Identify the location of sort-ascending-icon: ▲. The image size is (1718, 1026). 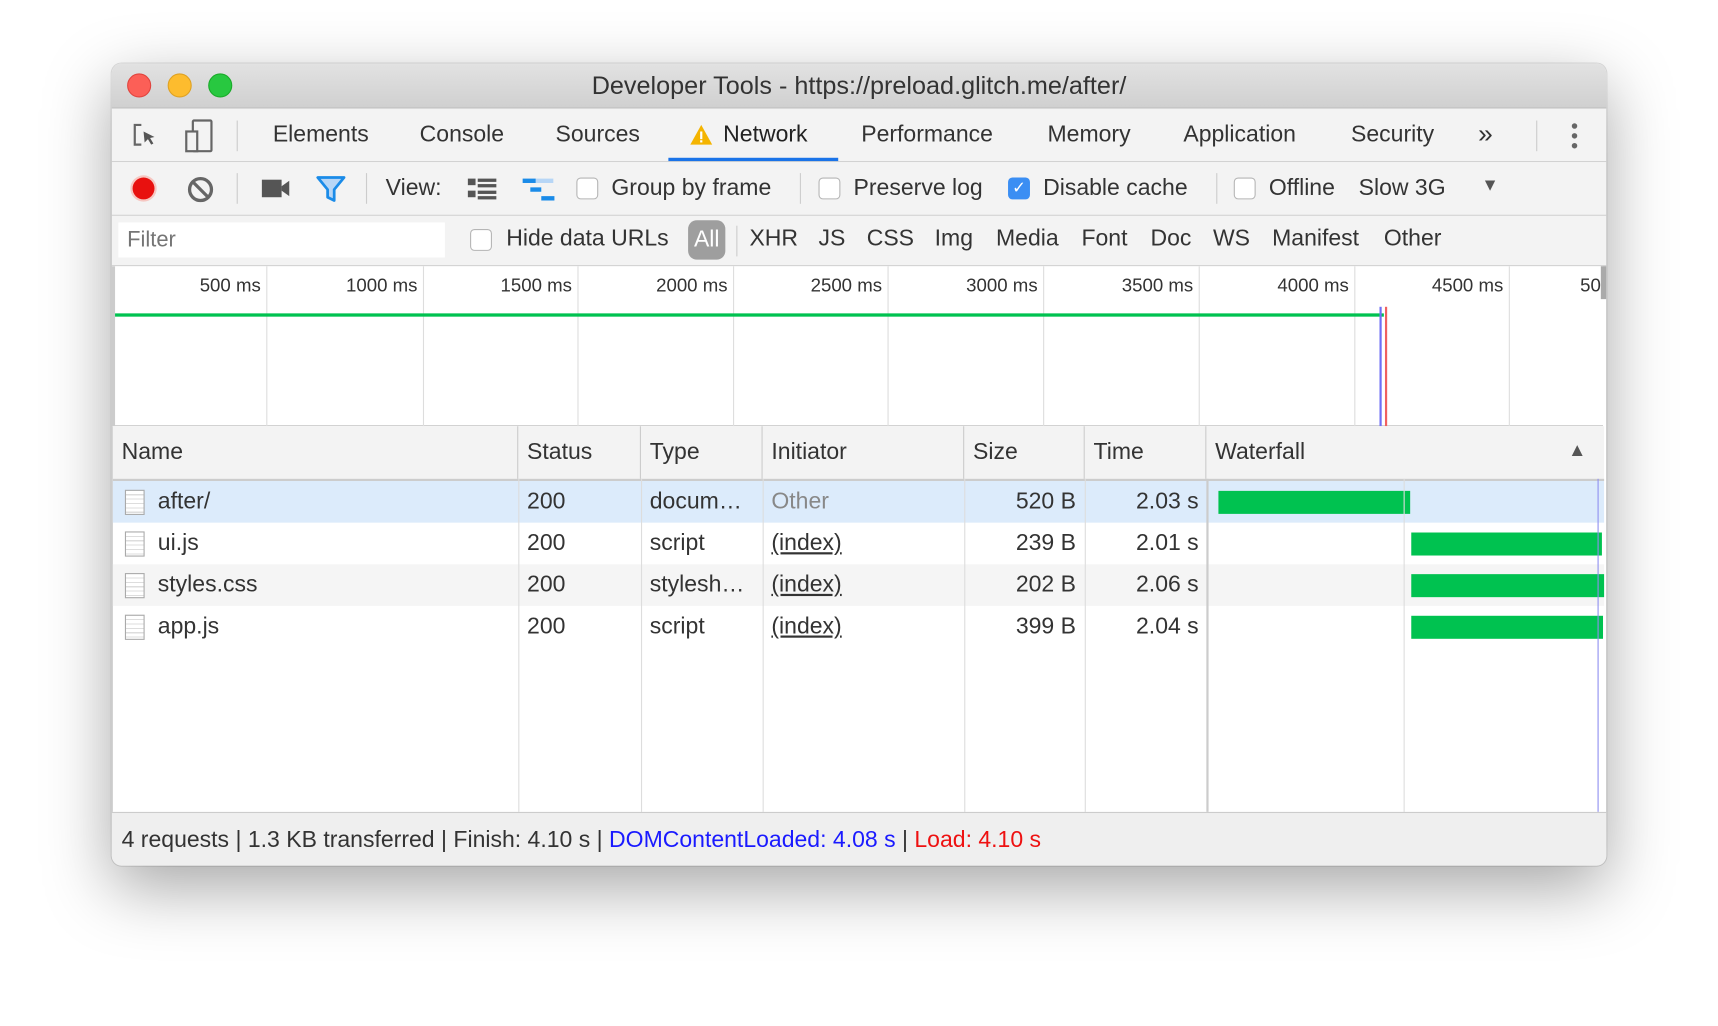
(1577, 450).